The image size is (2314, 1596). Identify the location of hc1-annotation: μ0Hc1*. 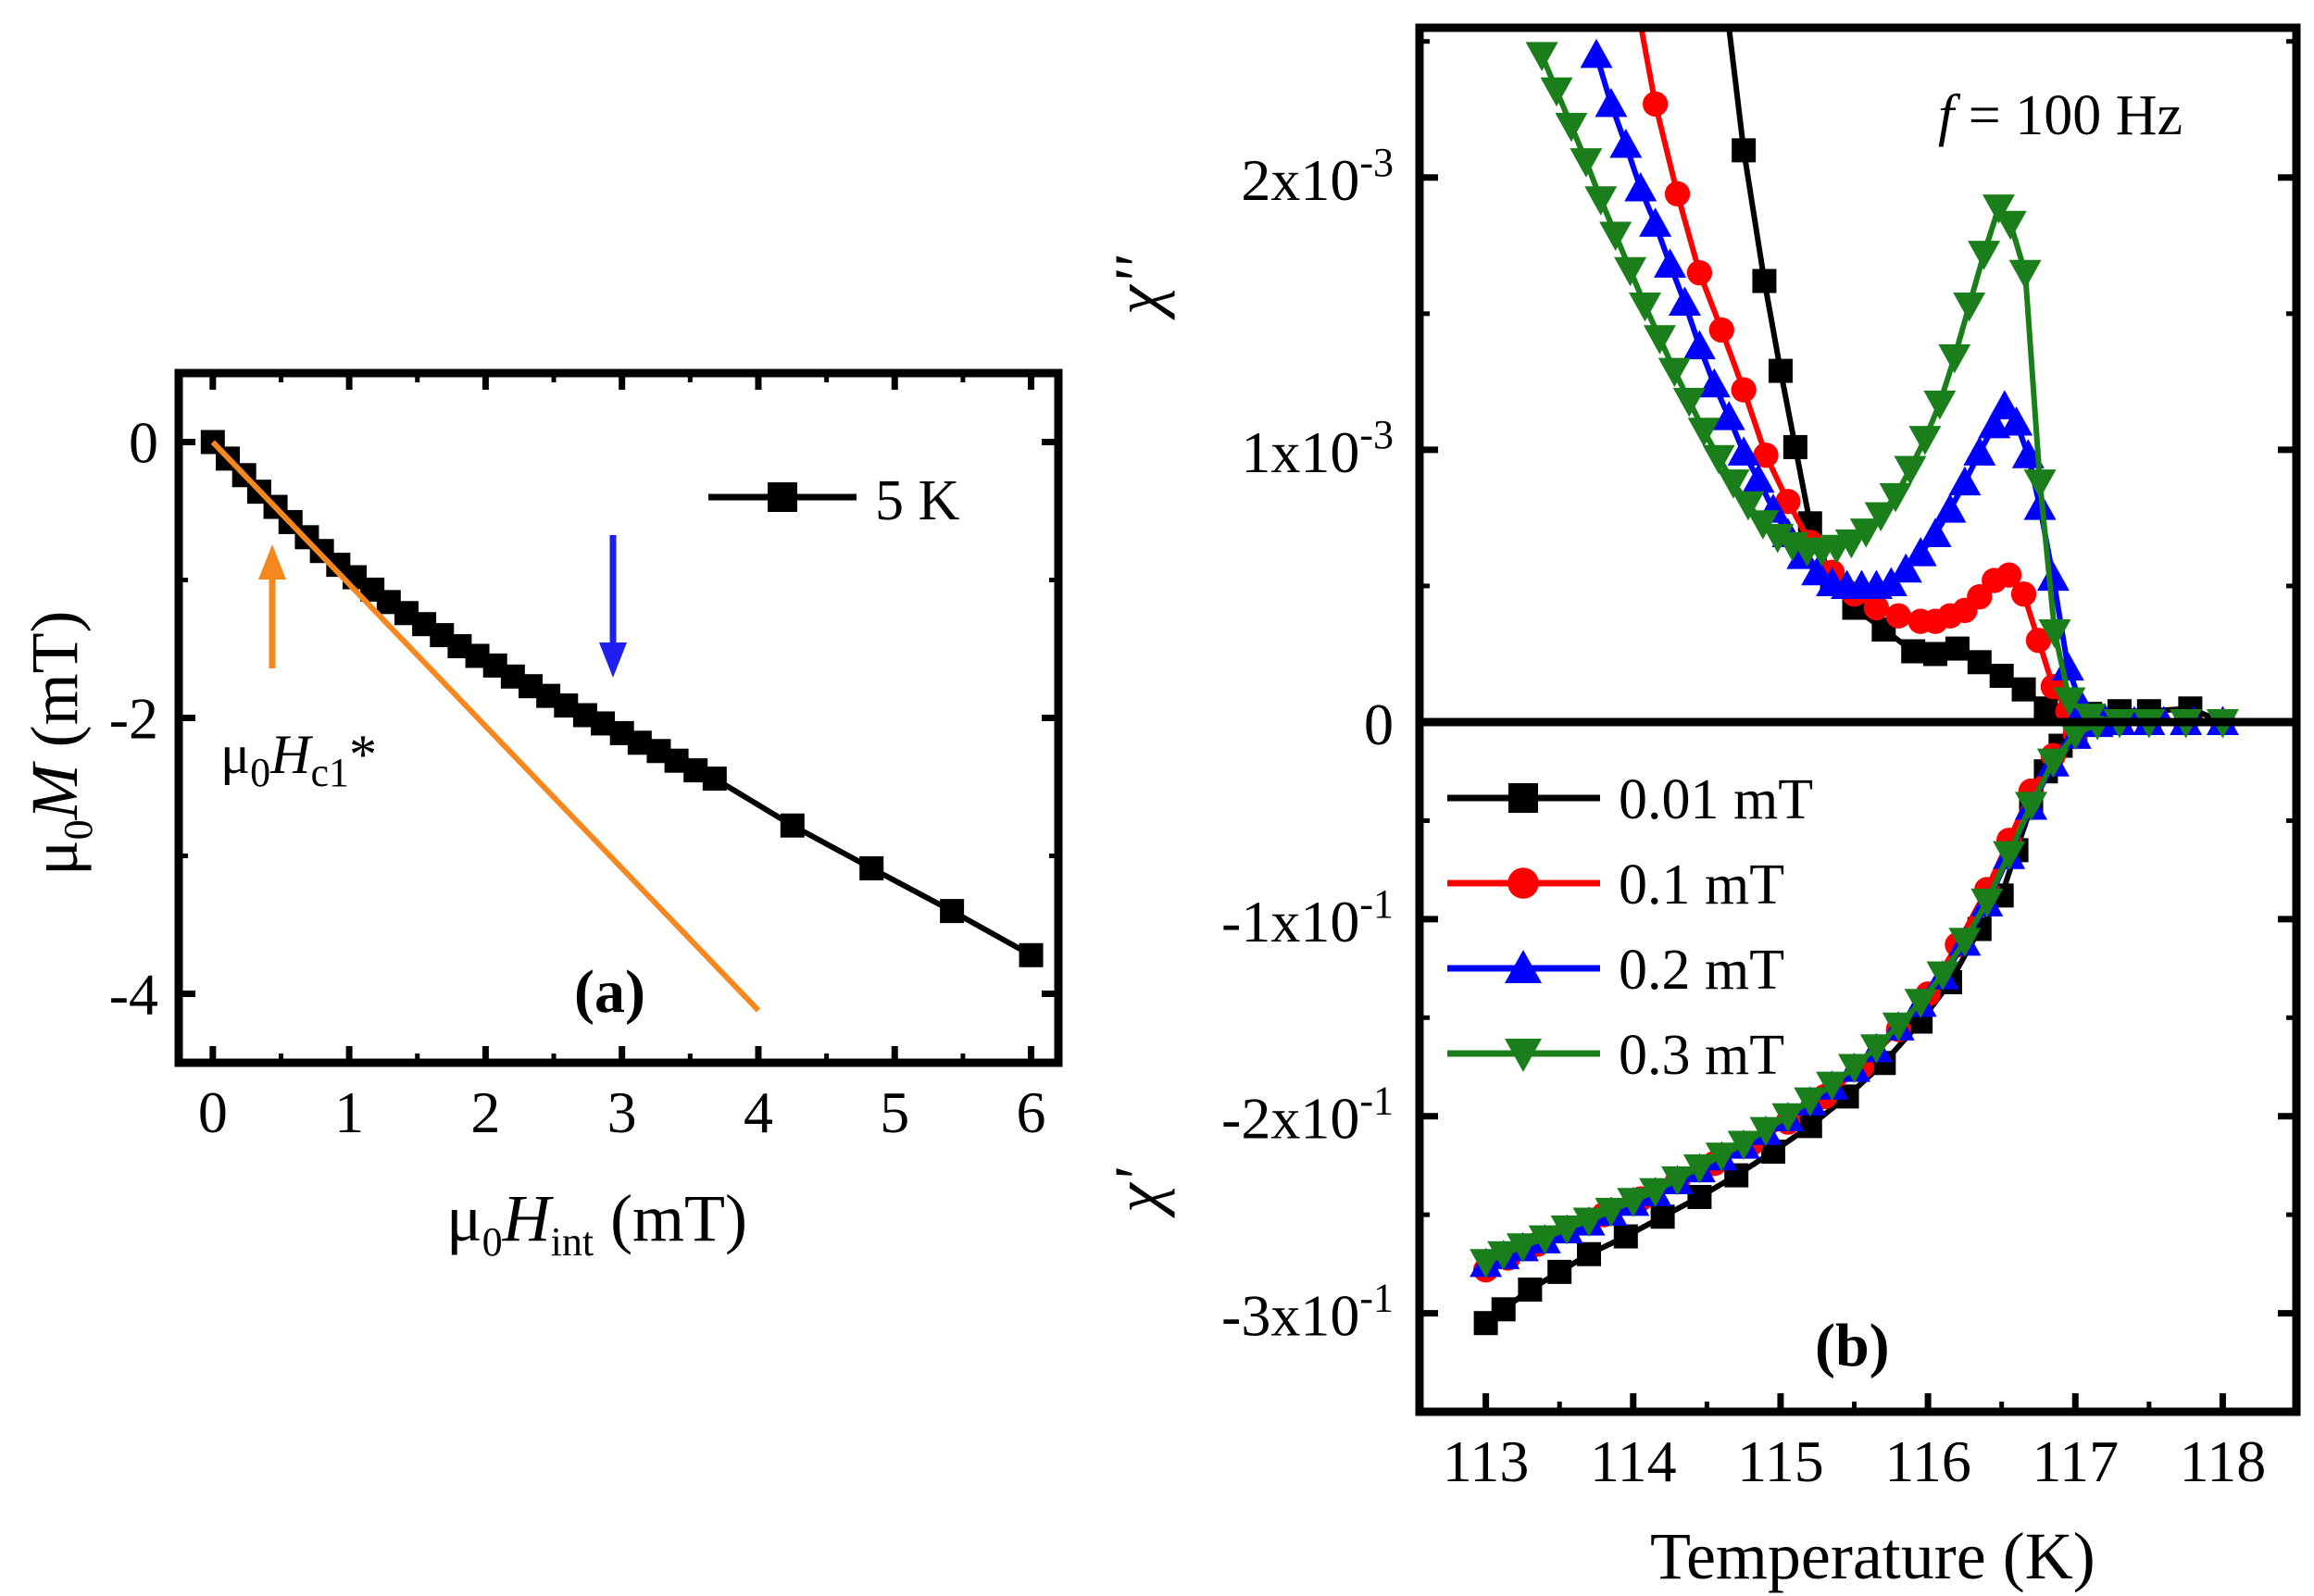
(298, 759).